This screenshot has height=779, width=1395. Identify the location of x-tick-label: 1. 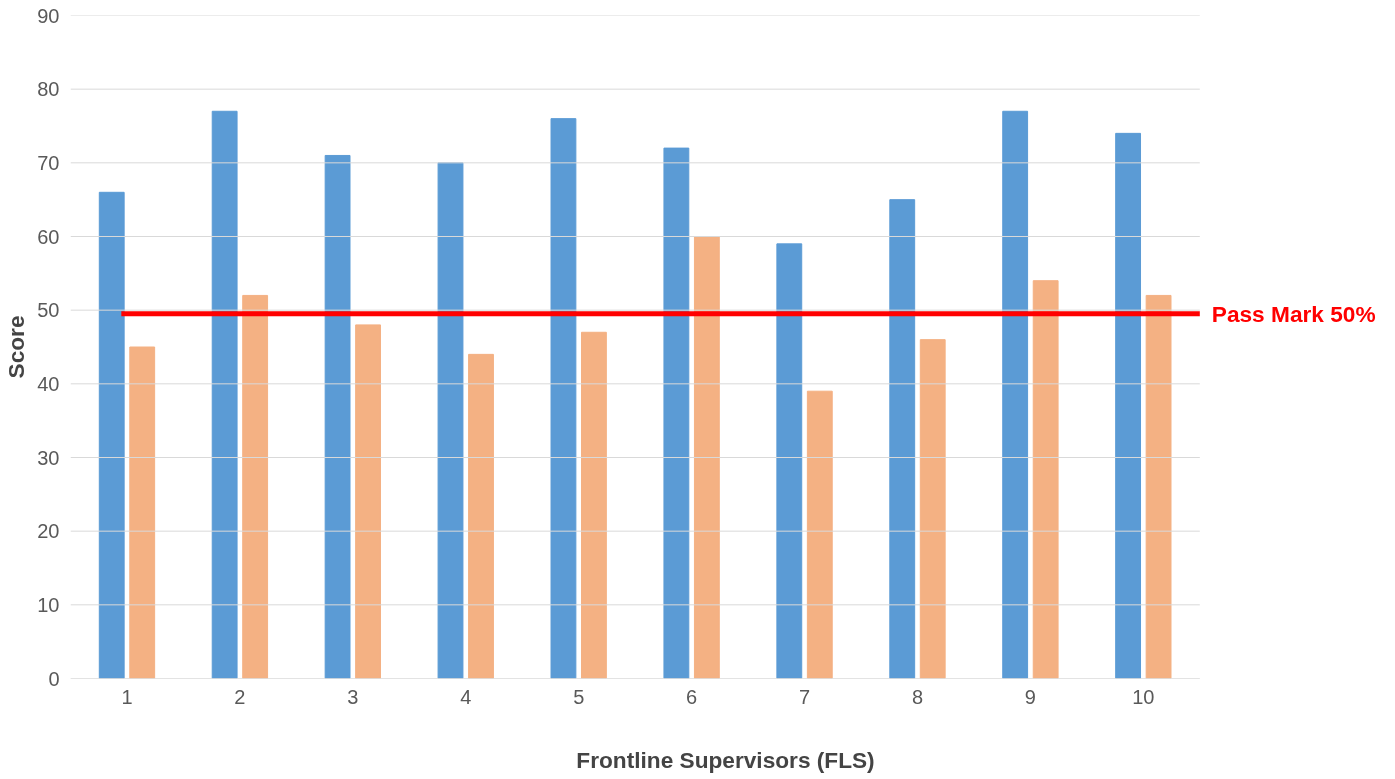
(127, 696).